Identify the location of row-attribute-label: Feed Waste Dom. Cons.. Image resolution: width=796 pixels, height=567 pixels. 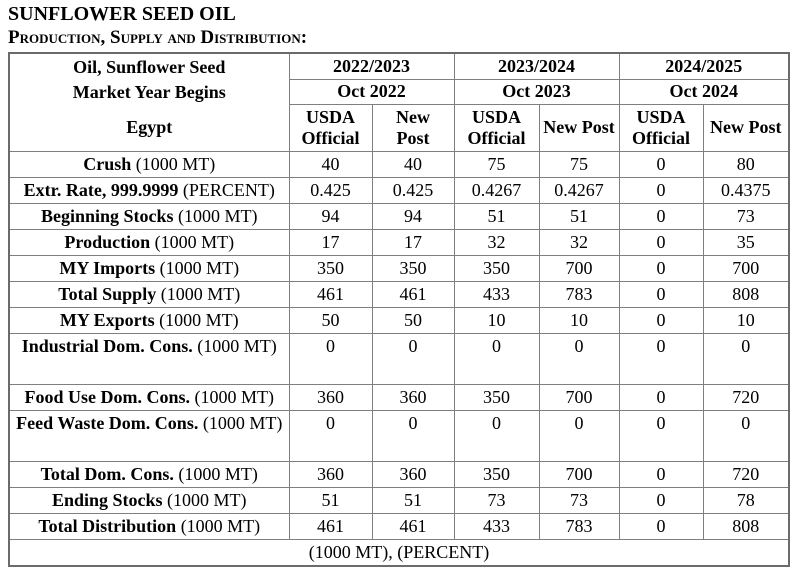
(107, 422).